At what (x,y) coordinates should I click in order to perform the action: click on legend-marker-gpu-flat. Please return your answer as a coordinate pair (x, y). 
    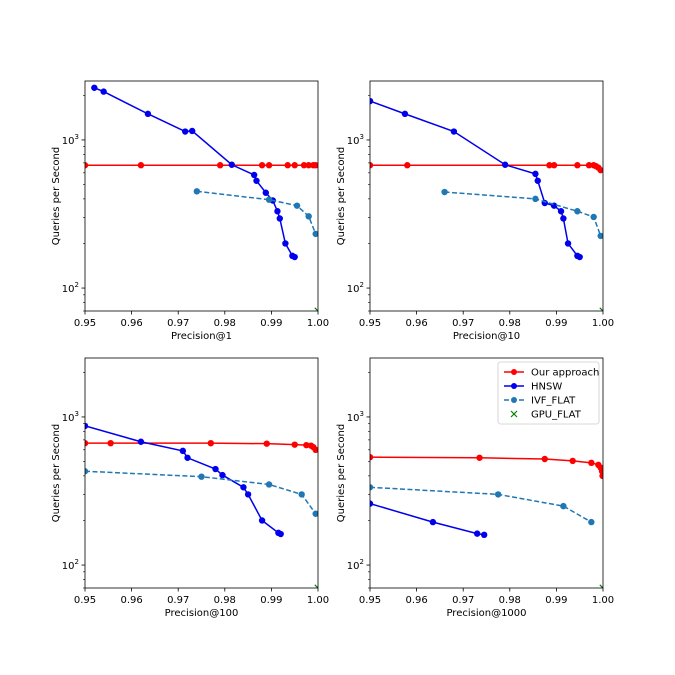
    Looking at the image, I should click on (514, 414).